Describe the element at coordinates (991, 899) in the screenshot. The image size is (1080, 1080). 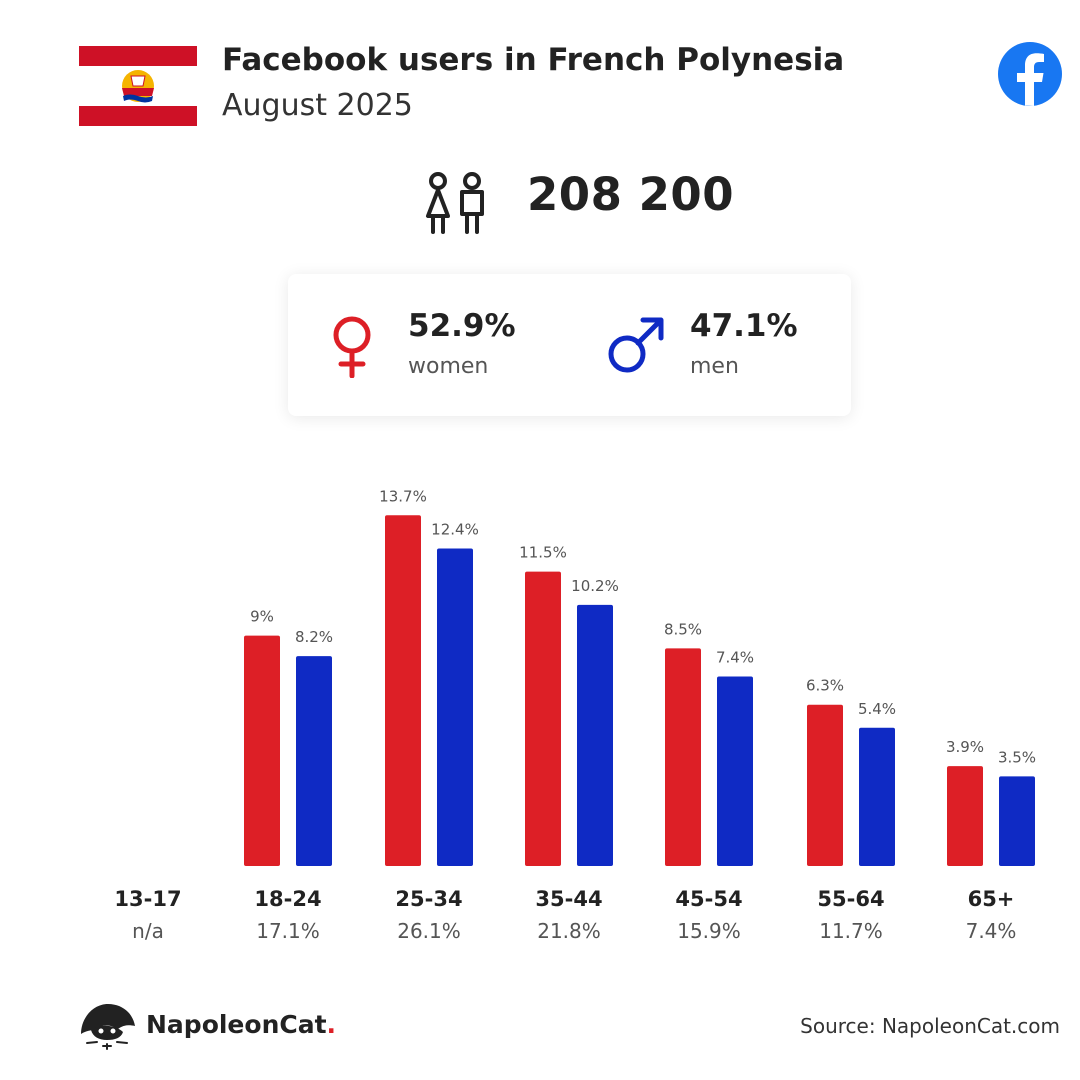
I see `age-group-label: 65+` at that location.